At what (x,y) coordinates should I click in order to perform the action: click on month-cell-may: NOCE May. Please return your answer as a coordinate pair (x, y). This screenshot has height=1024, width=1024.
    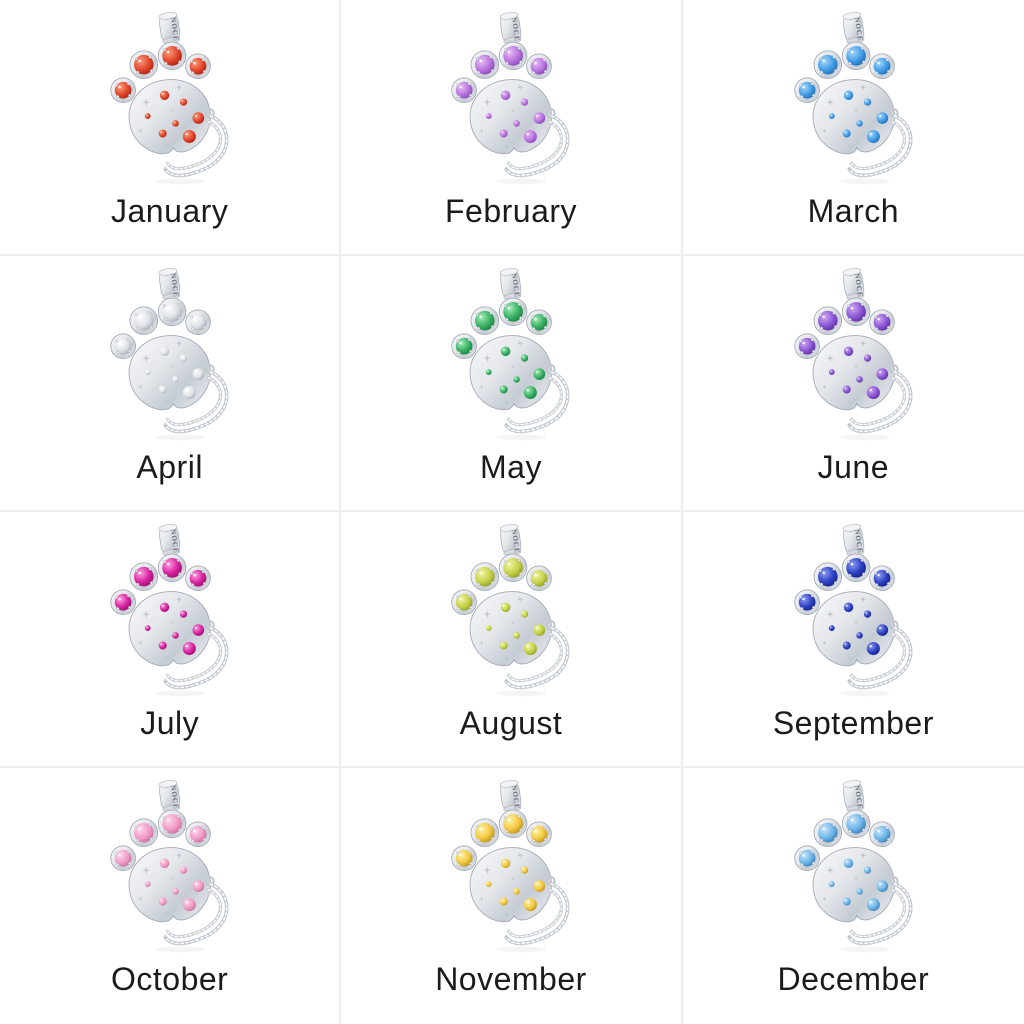
    Looking at the image, I should click on (512, 384).